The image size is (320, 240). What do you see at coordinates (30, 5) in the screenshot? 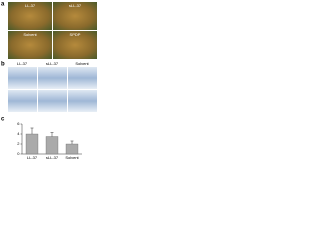
I see `image-label: LL-37` at bounding box center [30, 5].